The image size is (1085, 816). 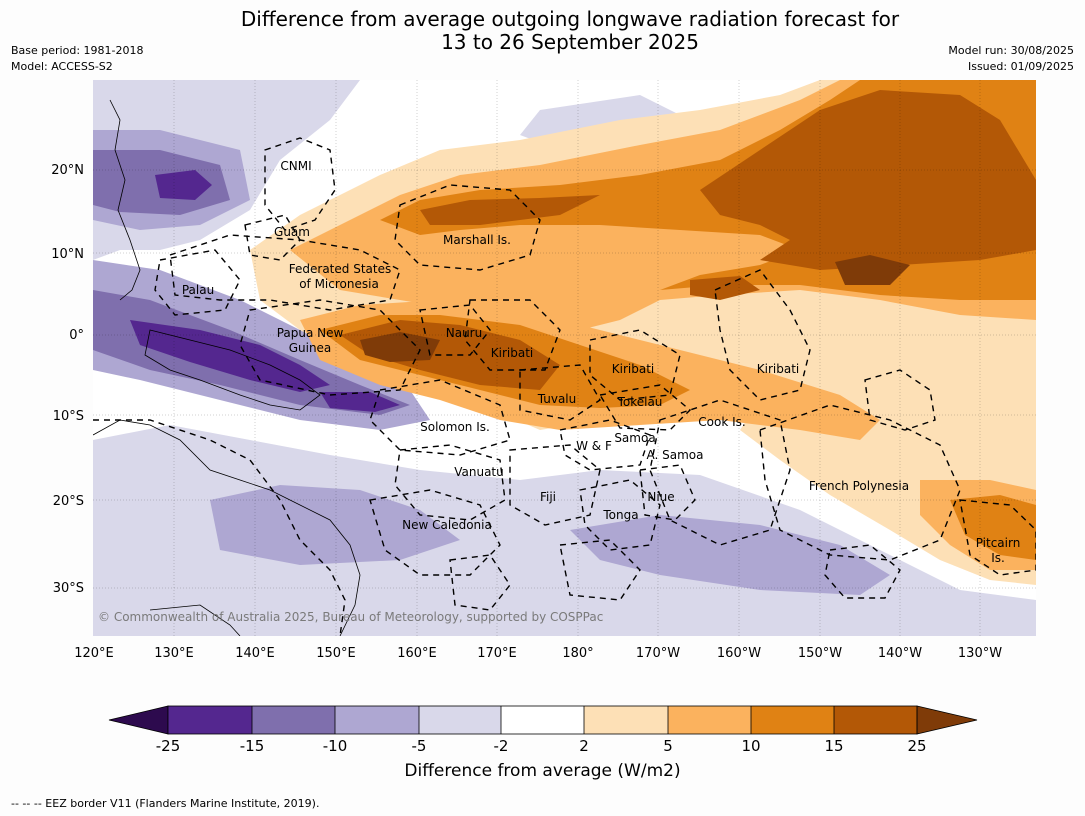 I want to click on lat-tick: 0°, so click(x=76, y=335).